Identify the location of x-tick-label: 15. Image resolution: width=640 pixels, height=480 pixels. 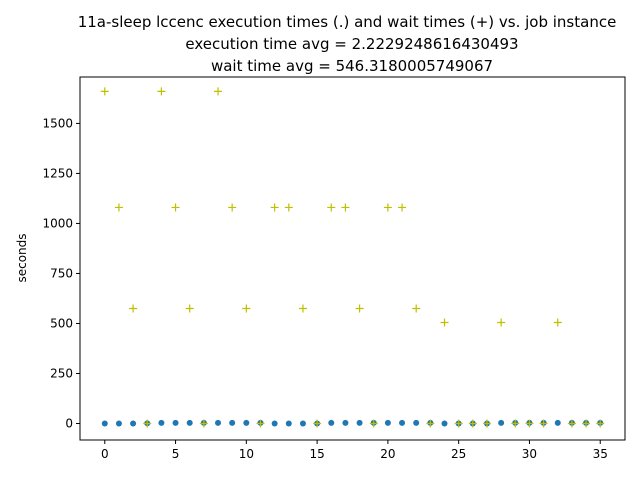
(316, 454).